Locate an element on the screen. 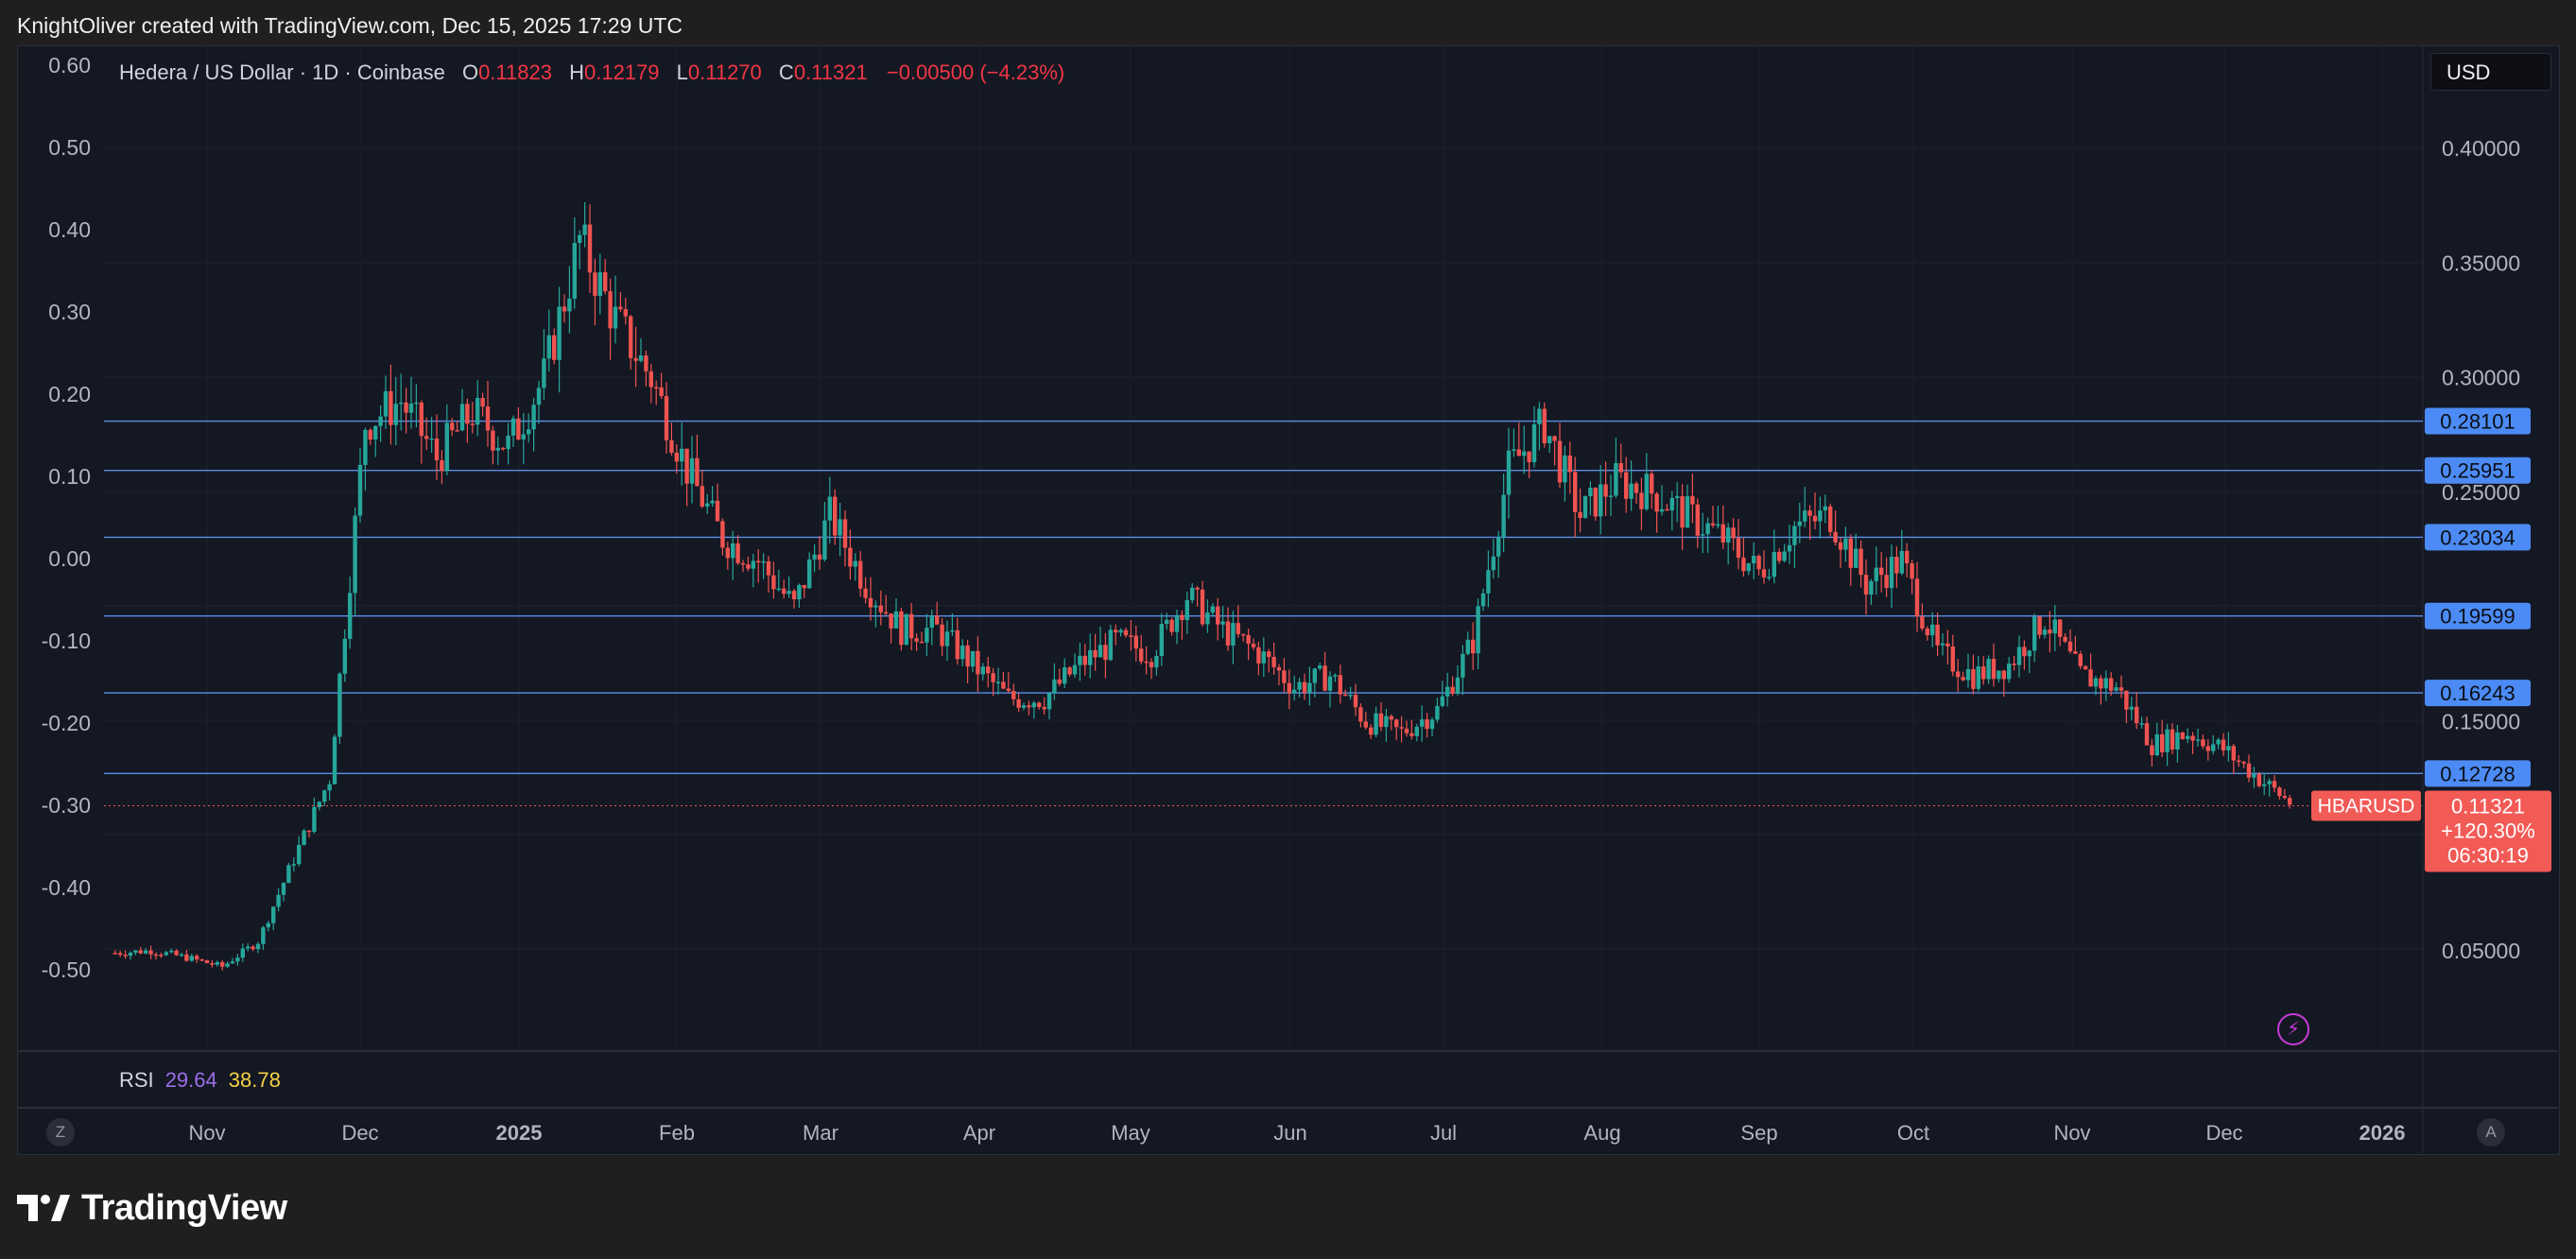  time-axis-tick-label: Jun is located at coordinates (1289, 1133).